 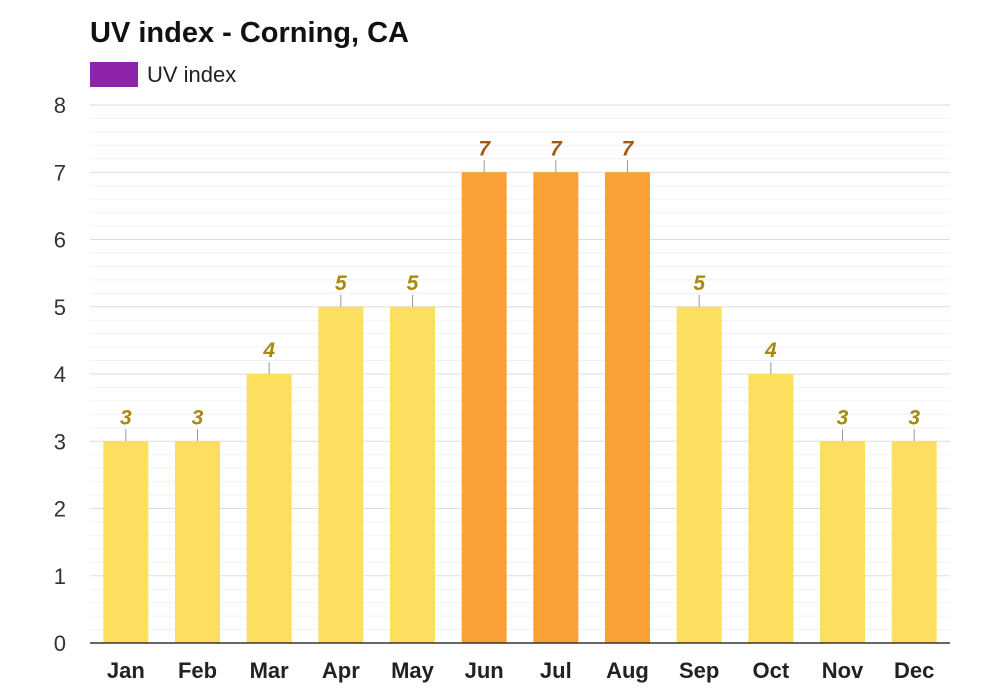 What do you see at coordinates (842, 542) in the screenshot?
I see `bar-nov` at bounding box center [842, 542].